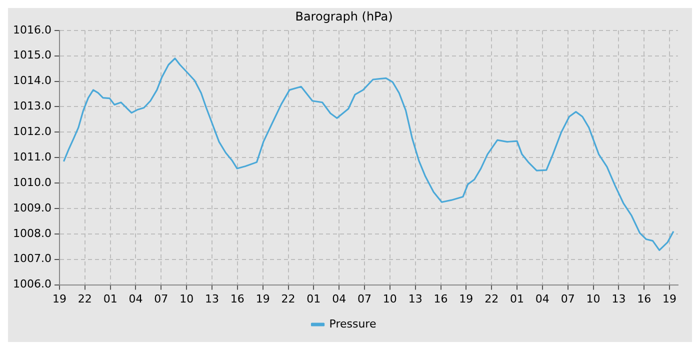 The width and height of the screenshot is (700, 350). I want to click on y-tick-label: 1014.0, so click(32, 81).